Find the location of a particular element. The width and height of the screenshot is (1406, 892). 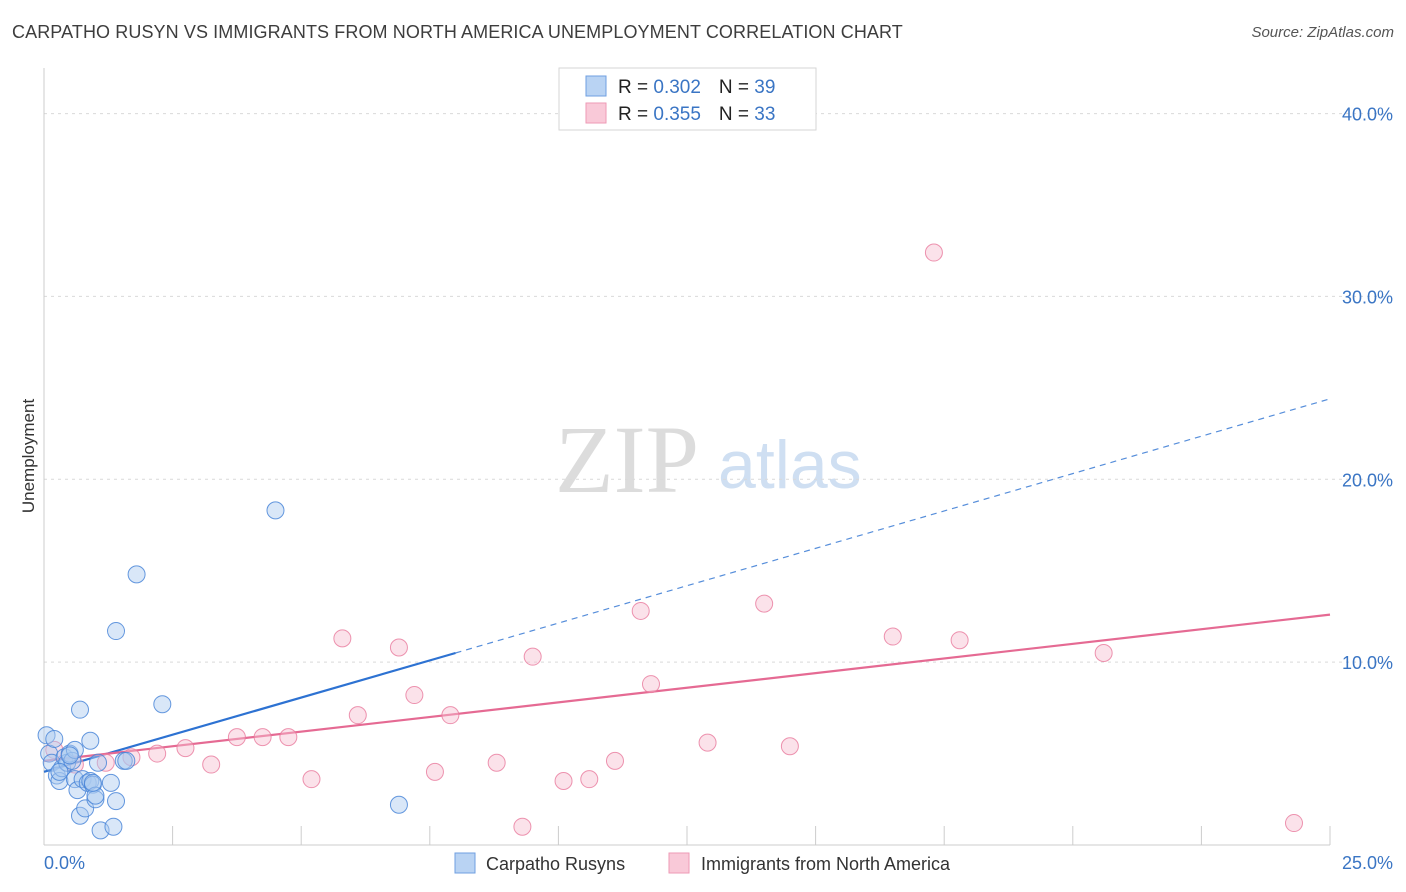

watermark-atlas: atlas is located at coordinates (790, 465).